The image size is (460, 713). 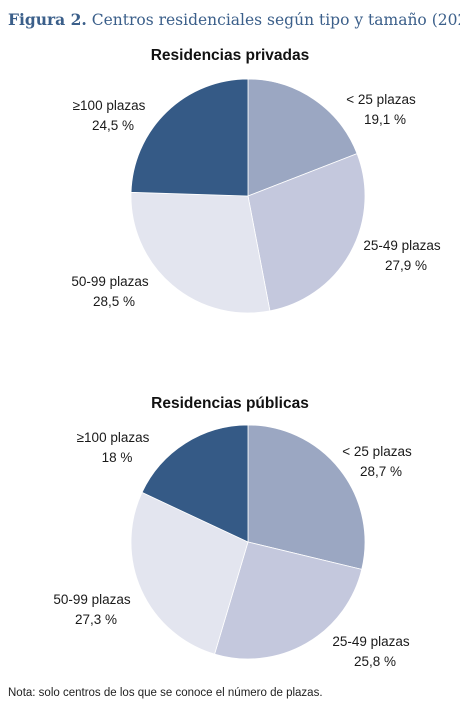 What do you see at coordinates (96, 619) in the screenshot?
I see `slice-value-50-99-plazas: 27,3 %` at bounding box center [96, 619].